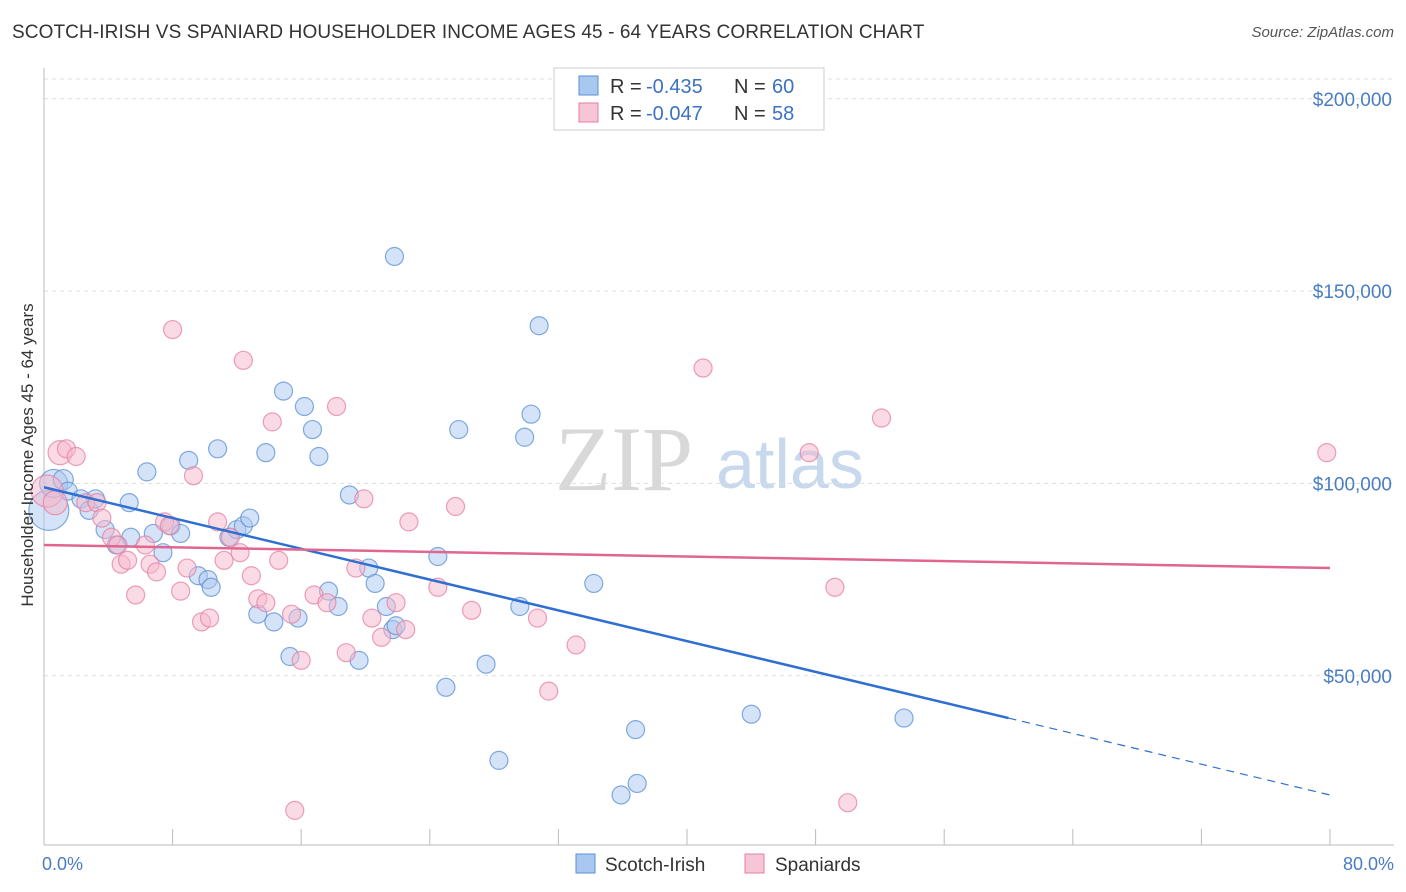  What do you see at coordinates (754, 863) in the screenshot?
I see `legend-series-swatch-spaniards` at bounding box center [754, 863].